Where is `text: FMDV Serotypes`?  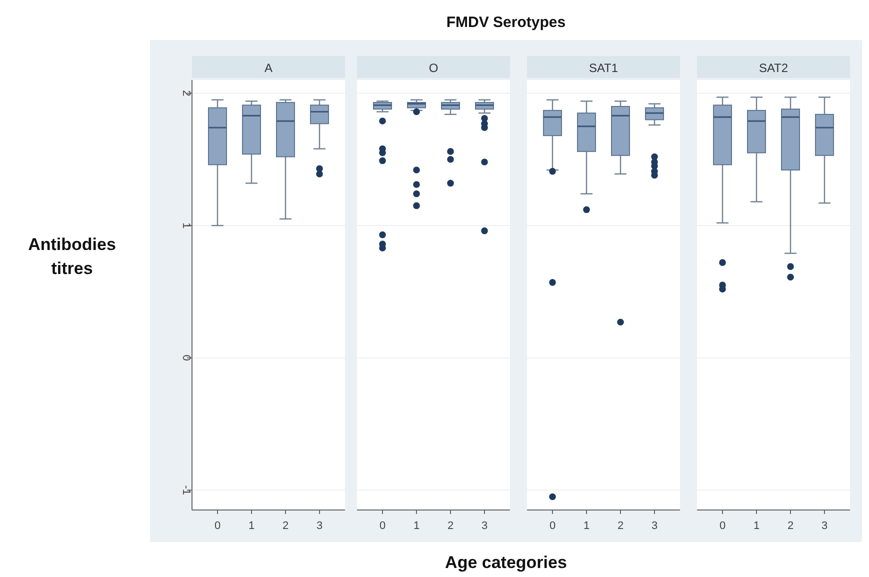
text: FMDV Serotypes is located at coordinates (506, 22).